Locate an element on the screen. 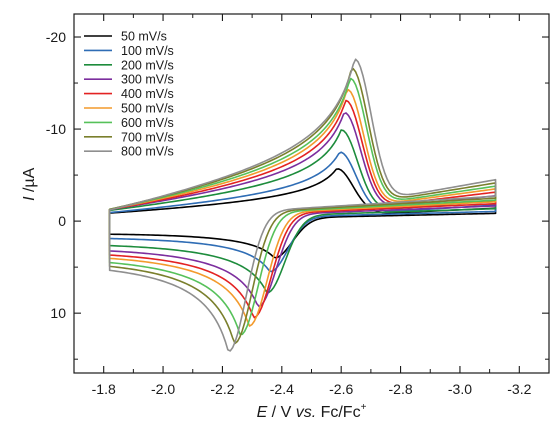 This screenshot has height=428, width=553. x-axis-label-symbol: E is located at coordinates (262, 412).